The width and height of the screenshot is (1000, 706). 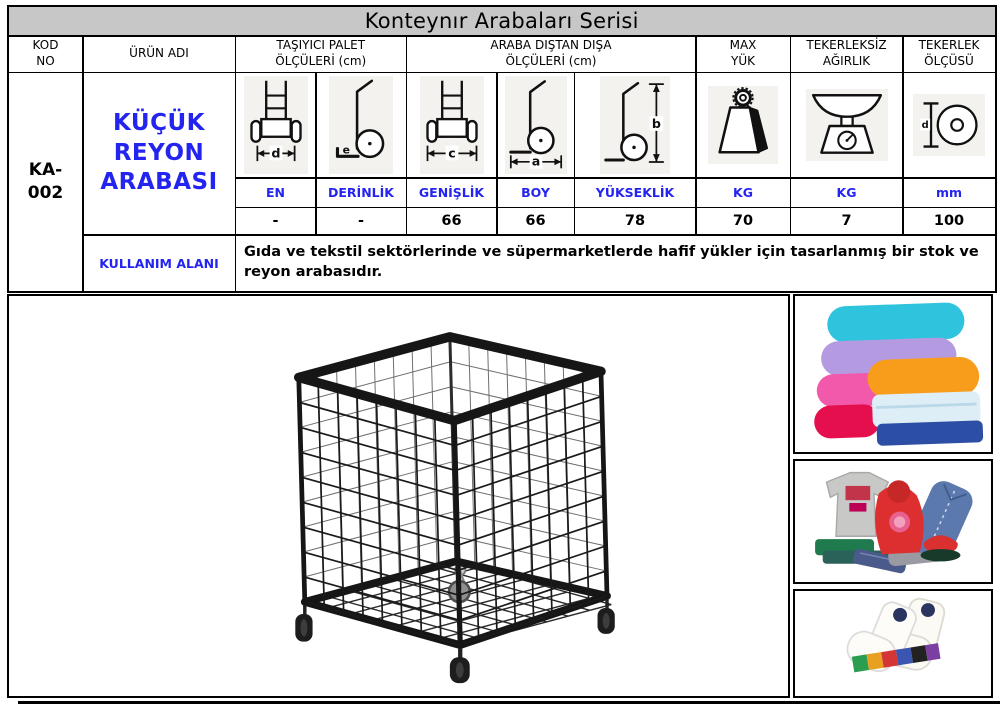 I want to click on icon-cell-yukseklik: b, so click(x=635, y=125).